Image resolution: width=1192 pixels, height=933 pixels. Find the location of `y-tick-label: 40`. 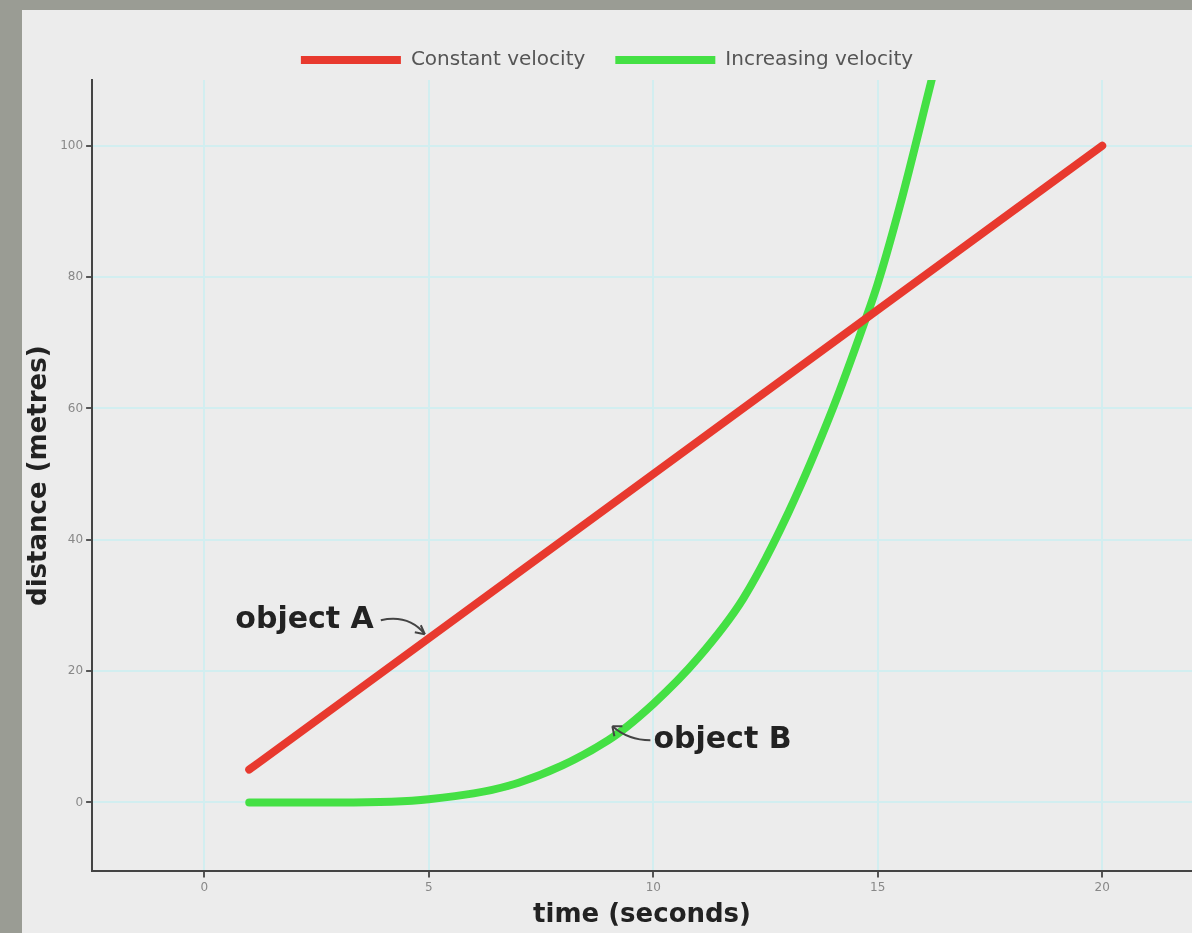

y-tick-label: 40 is located at coordinates (75, 538).